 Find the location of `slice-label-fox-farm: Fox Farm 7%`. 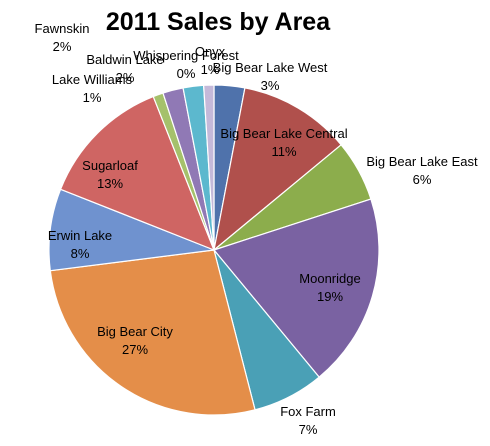

slice-label-fox-farm: Fox Farm 7% is located at coordinates (308, 420).